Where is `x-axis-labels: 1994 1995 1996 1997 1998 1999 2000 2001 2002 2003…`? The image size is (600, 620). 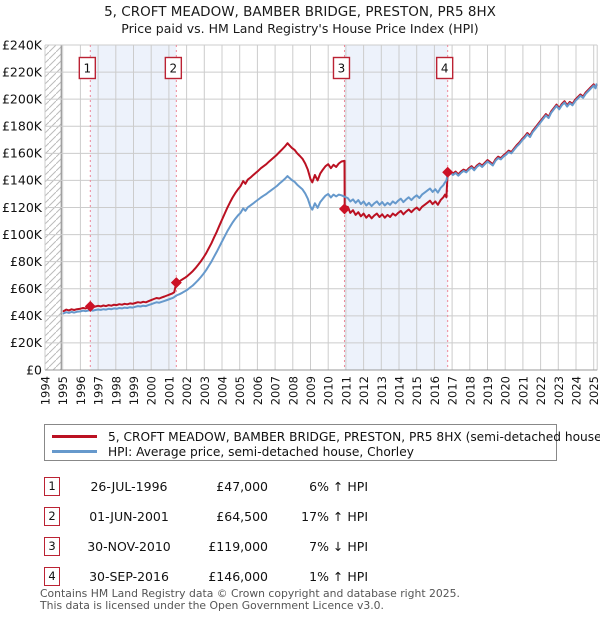 x-axis-labels: 1994 1995 1996 1997 1998 1999 2000 2001 2002 2003… is located at coordinates (319, 390).